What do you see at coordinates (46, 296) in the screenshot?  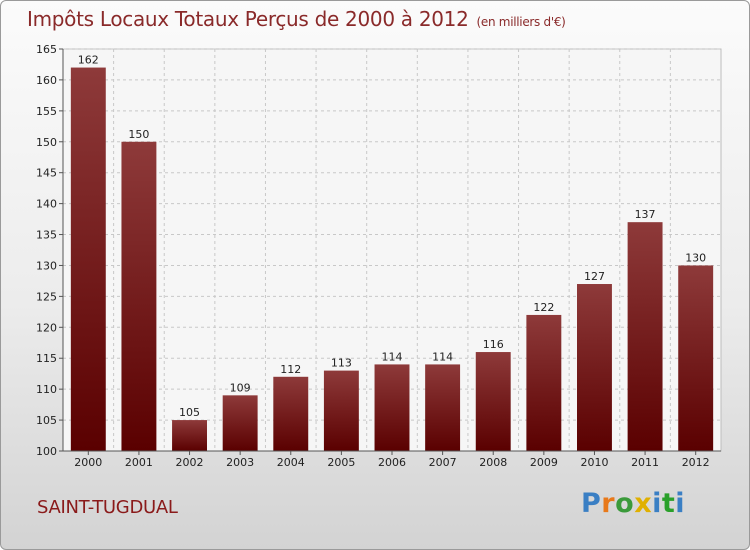 I see `y-tick-label: 125` at bounding box center [46, 296].